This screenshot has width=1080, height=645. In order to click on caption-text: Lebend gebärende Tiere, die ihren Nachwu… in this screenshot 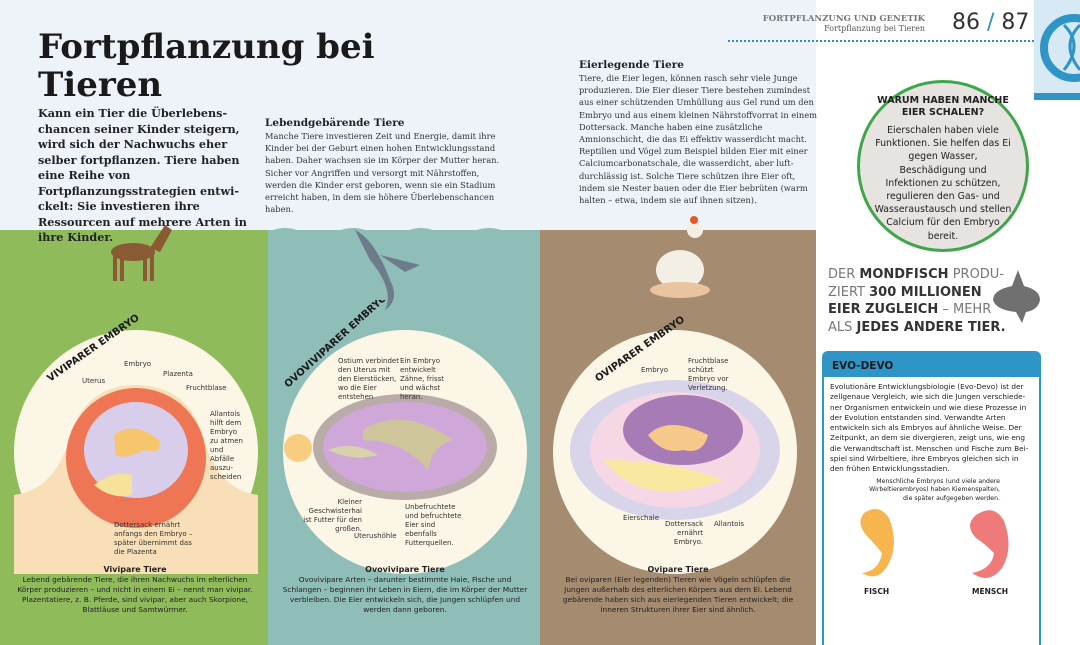, I will do `click(135, 594)`.